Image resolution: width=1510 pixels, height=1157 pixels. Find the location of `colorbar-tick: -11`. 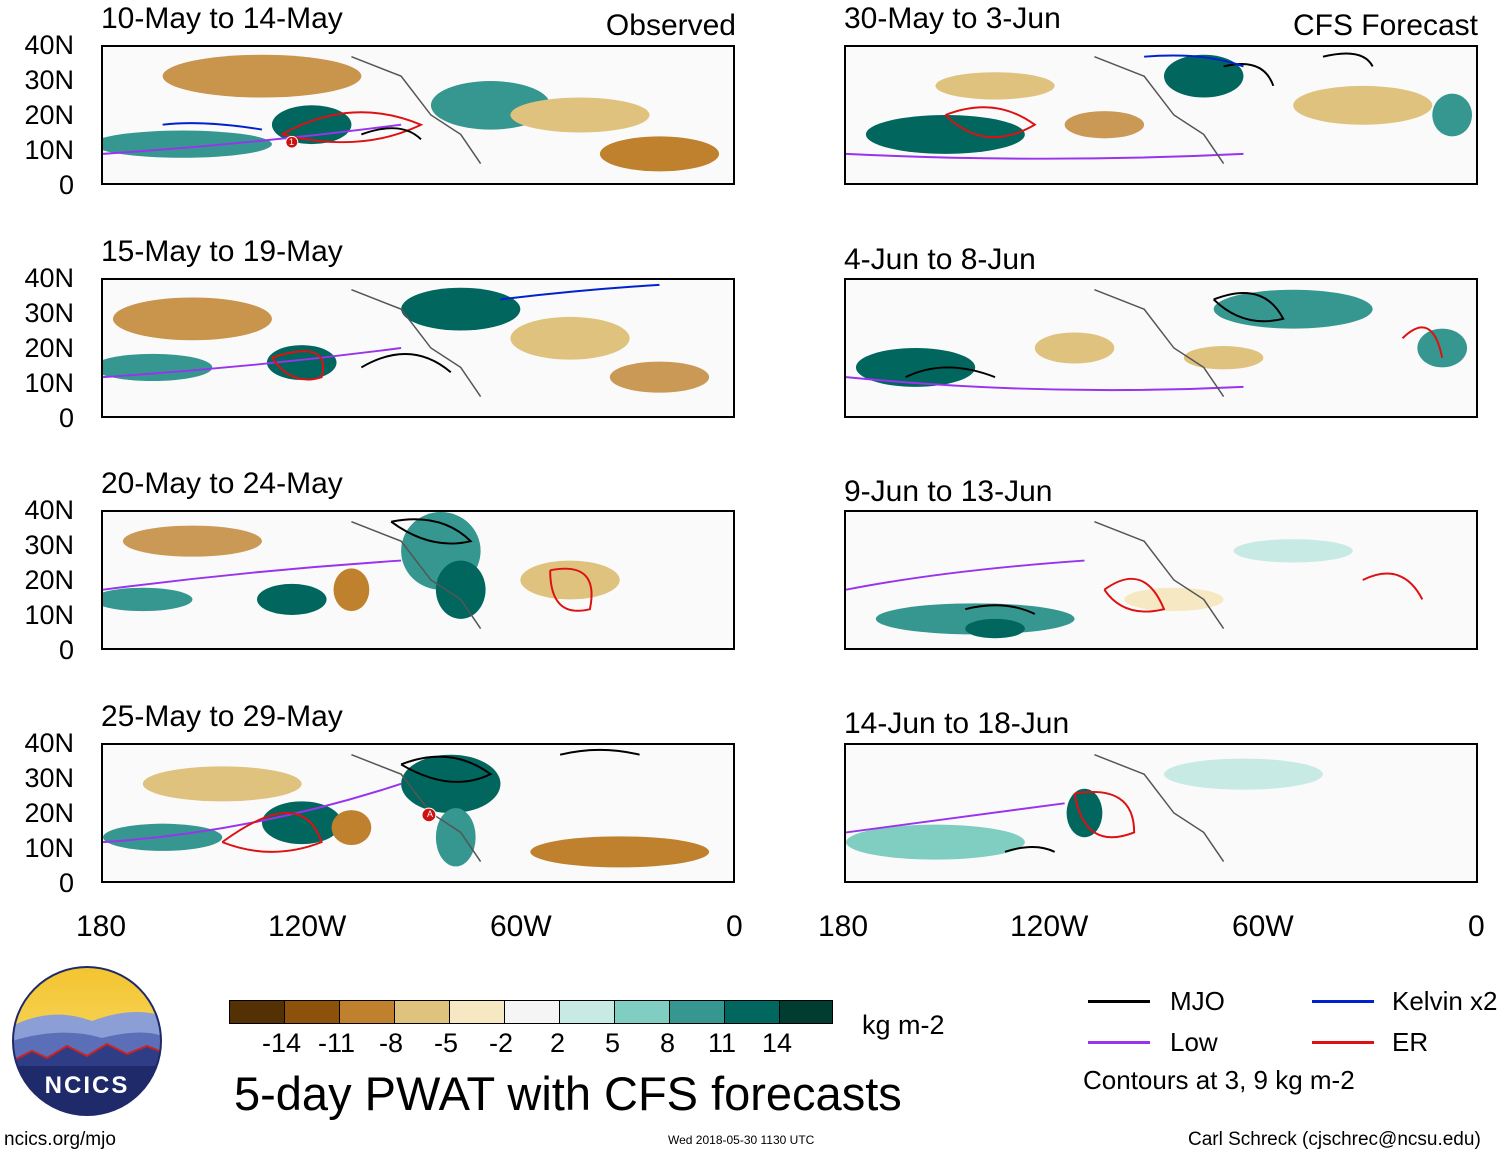

colorbar-tick: -11 is located at coordinates (337, 1043).